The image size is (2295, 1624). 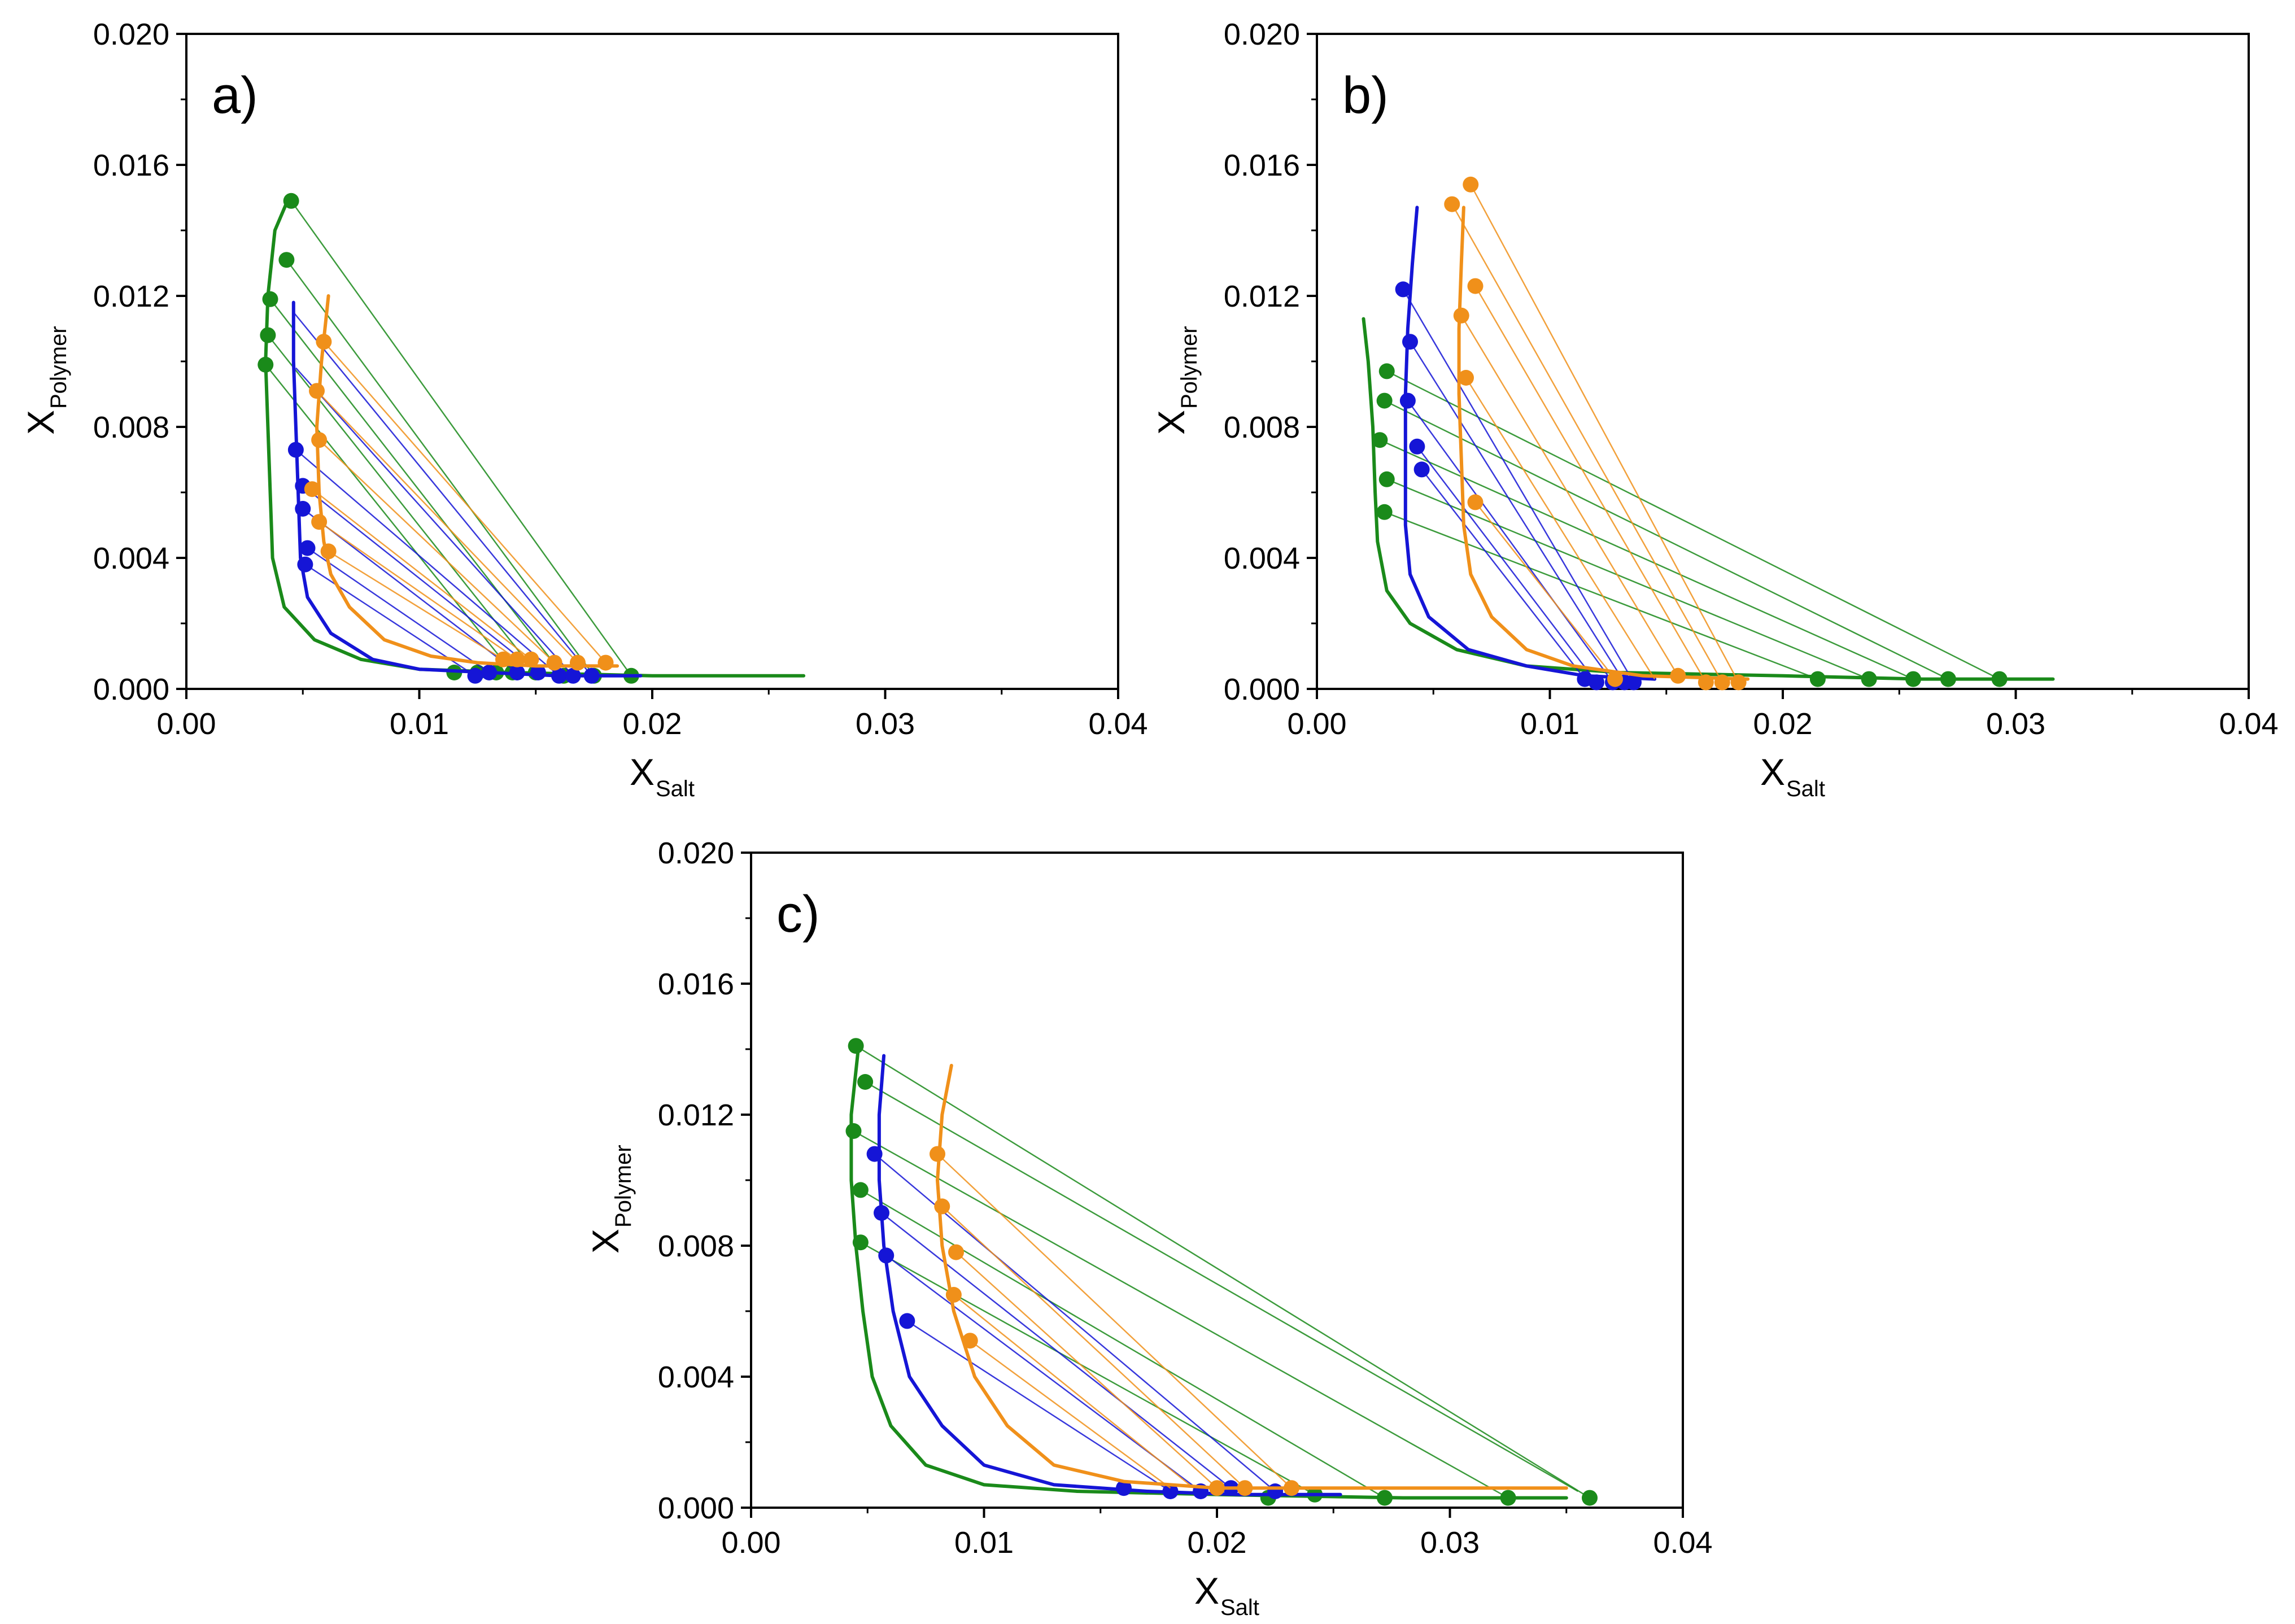 What do you see at coordinates (131, 166) in the screenshot?
I see `y-tick-label: 0.016` at bounding box center [131, 166].